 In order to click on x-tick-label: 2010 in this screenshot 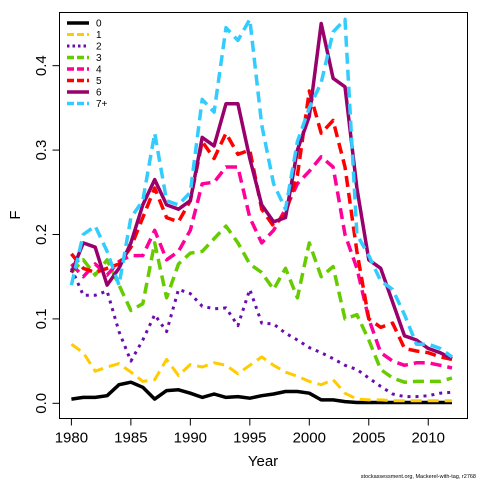, I will do `click(428, 438)`.